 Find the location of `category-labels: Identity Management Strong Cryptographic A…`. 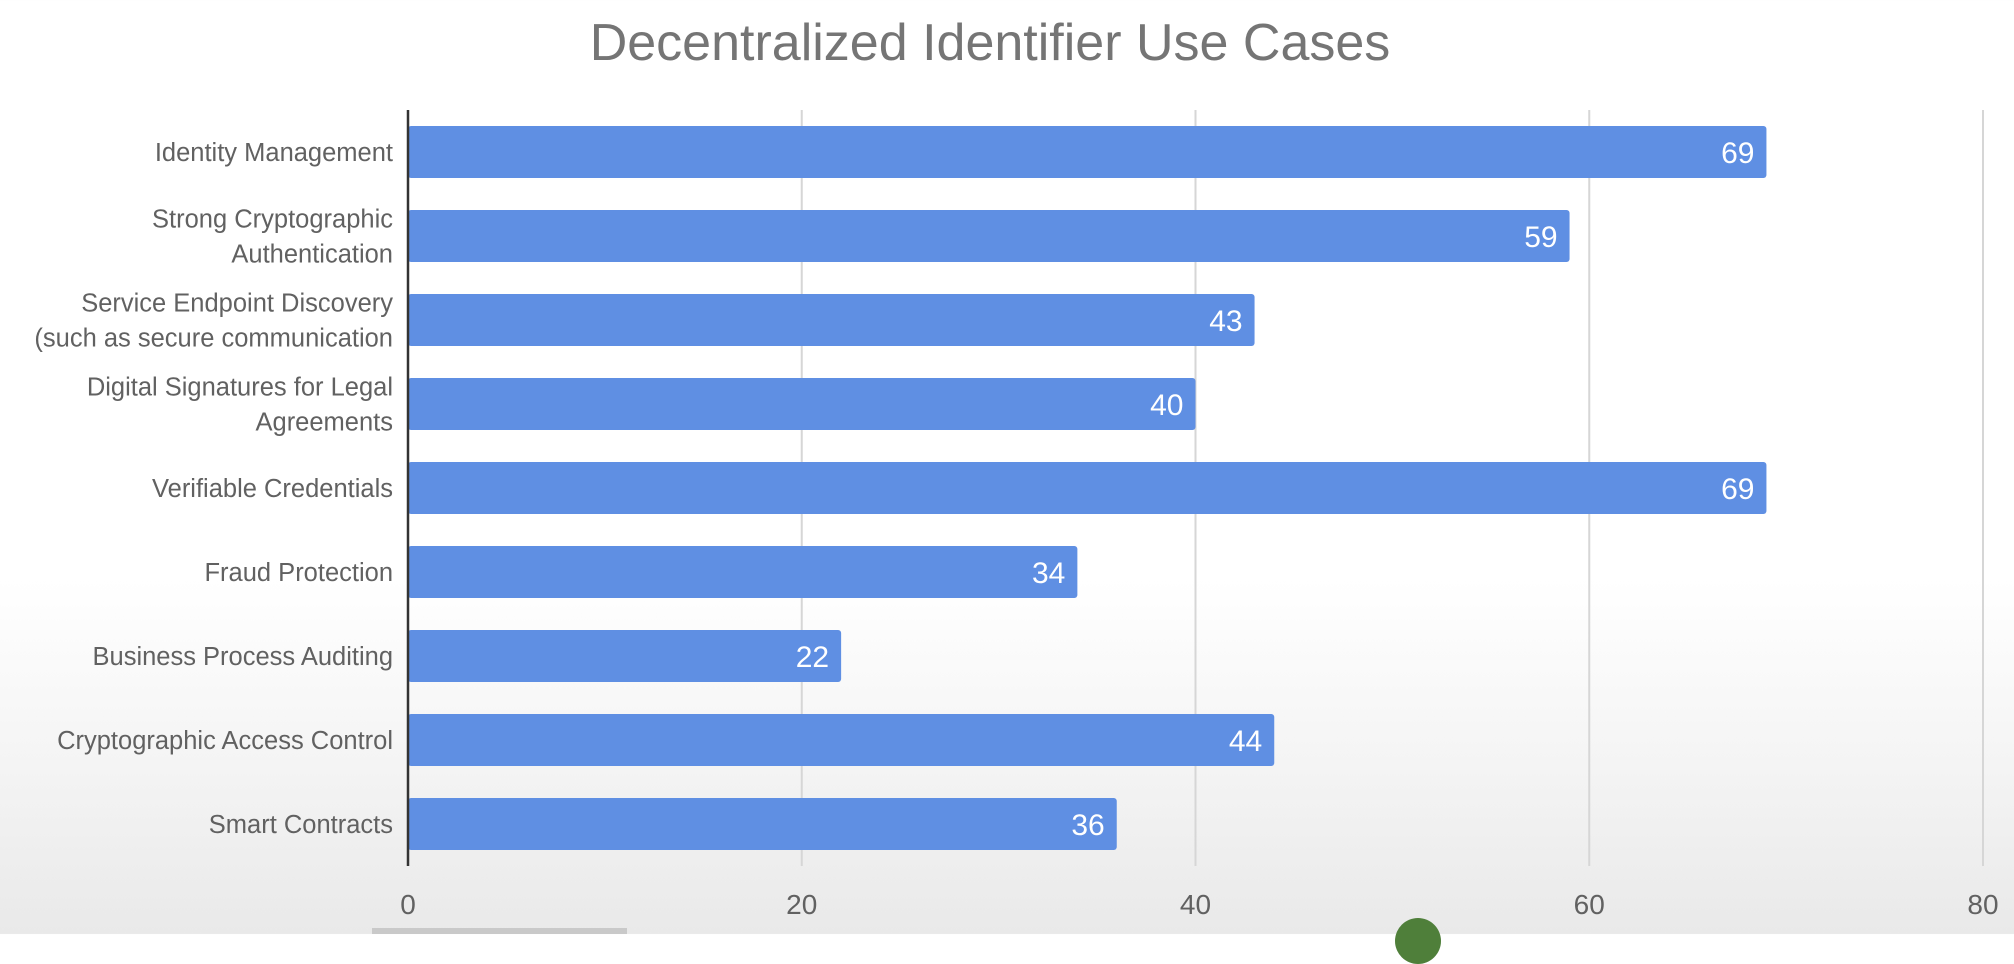

category-labels: Identity Management Strong Cryptographic A… is located at coordinates (213, 489).